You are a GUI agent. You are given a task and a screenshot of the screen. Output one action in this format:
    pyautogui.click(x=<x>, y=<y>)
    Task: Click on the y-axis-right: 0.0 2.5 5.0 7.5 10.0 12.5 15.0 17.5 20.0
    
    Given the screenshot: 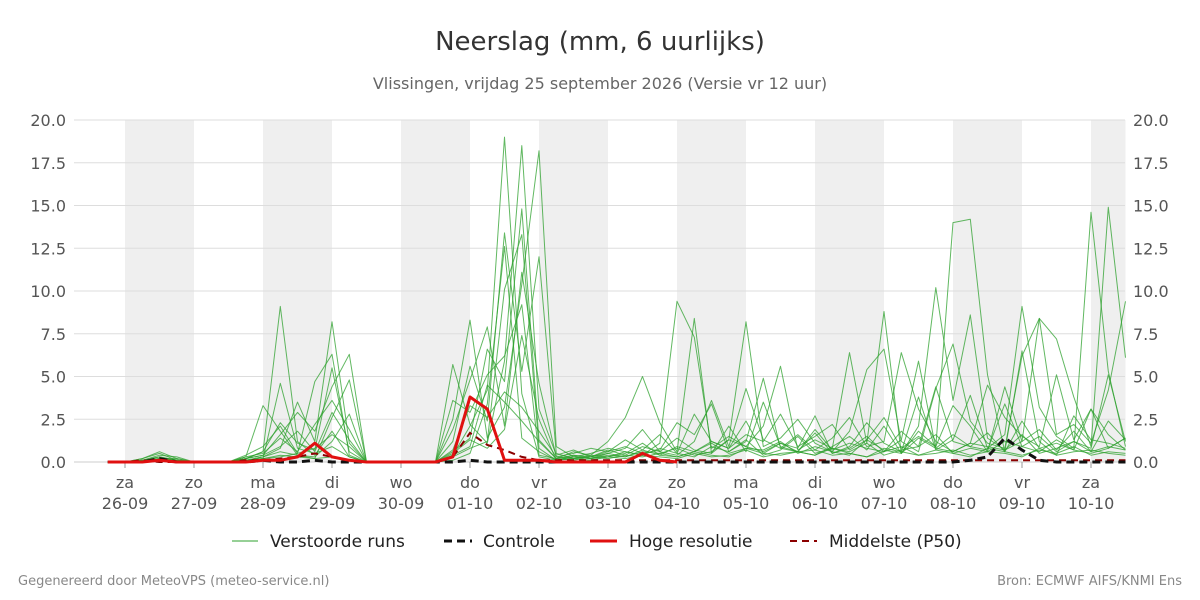 What is the action you would take?
    pyautogui.click(x=1151, y=291)
    